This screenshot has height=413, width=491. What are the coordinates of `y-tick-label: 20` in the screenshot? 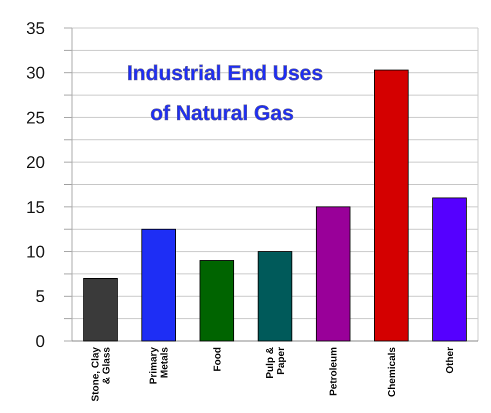 It's located at (35, 162).